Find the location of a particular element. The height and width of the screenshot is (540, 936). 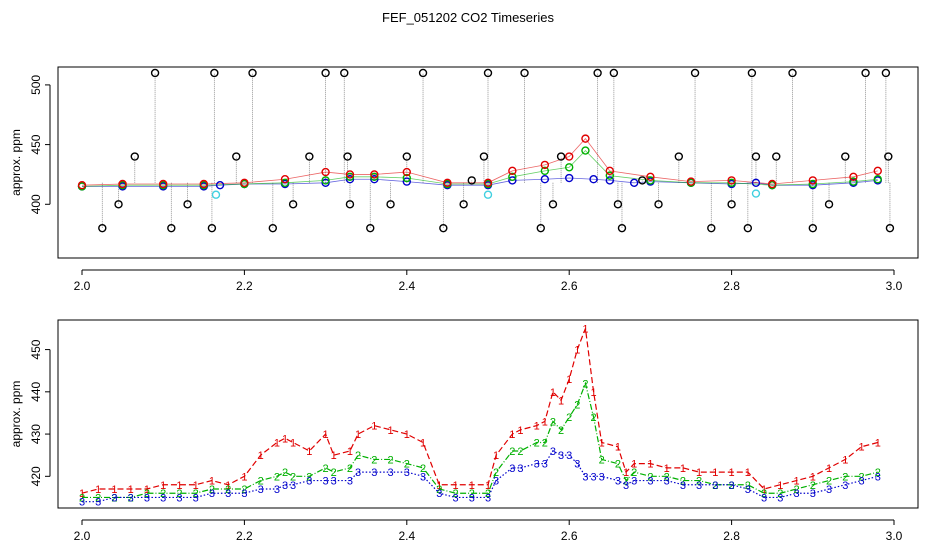

x-tick-label: 2.0 is located at coordinates (82, 286).